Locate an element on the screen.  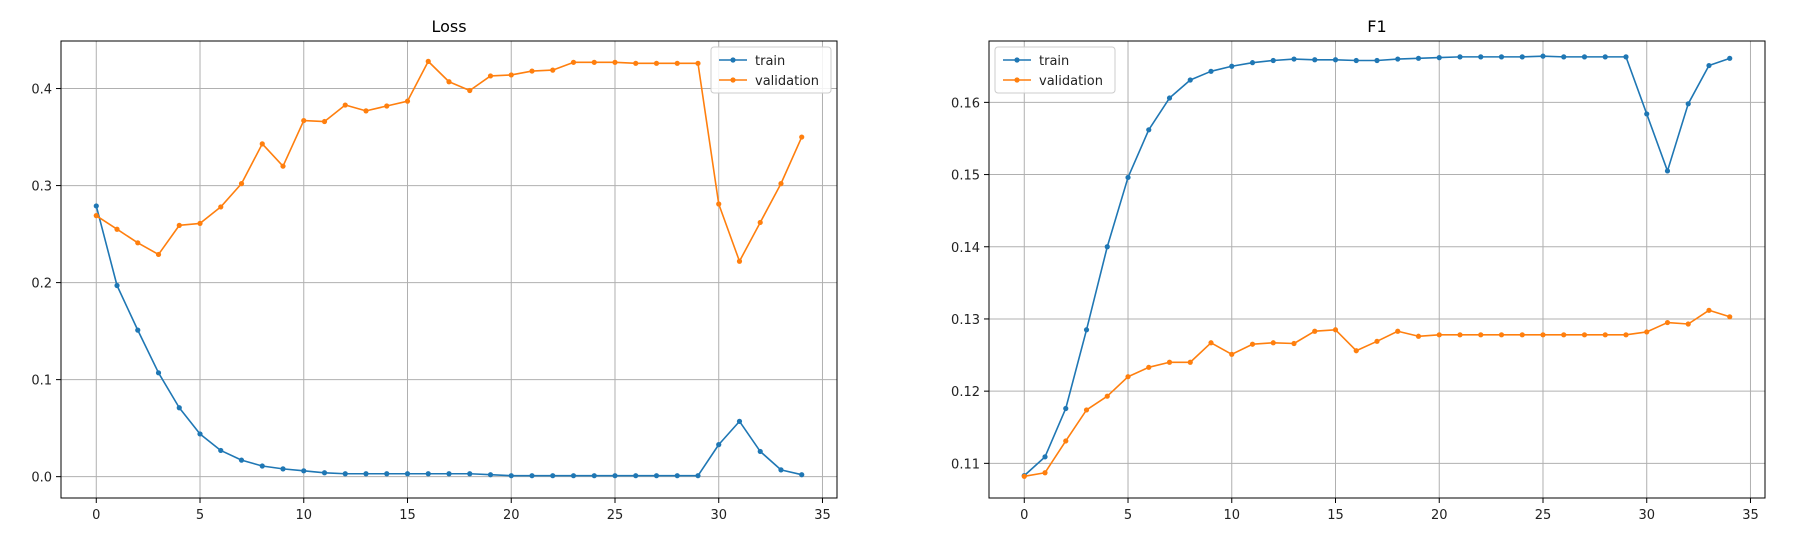
loss-y-tick-label: 0.1 is located at coordinates (41, 381).